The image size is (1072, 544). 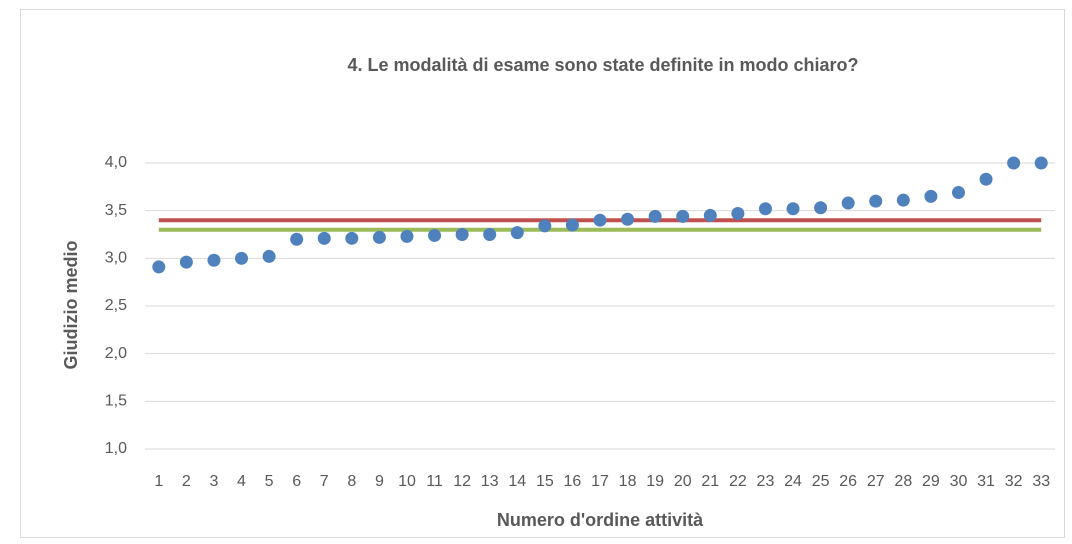 I want to click on x-tick-label: 8, so click(x=351, y=481).